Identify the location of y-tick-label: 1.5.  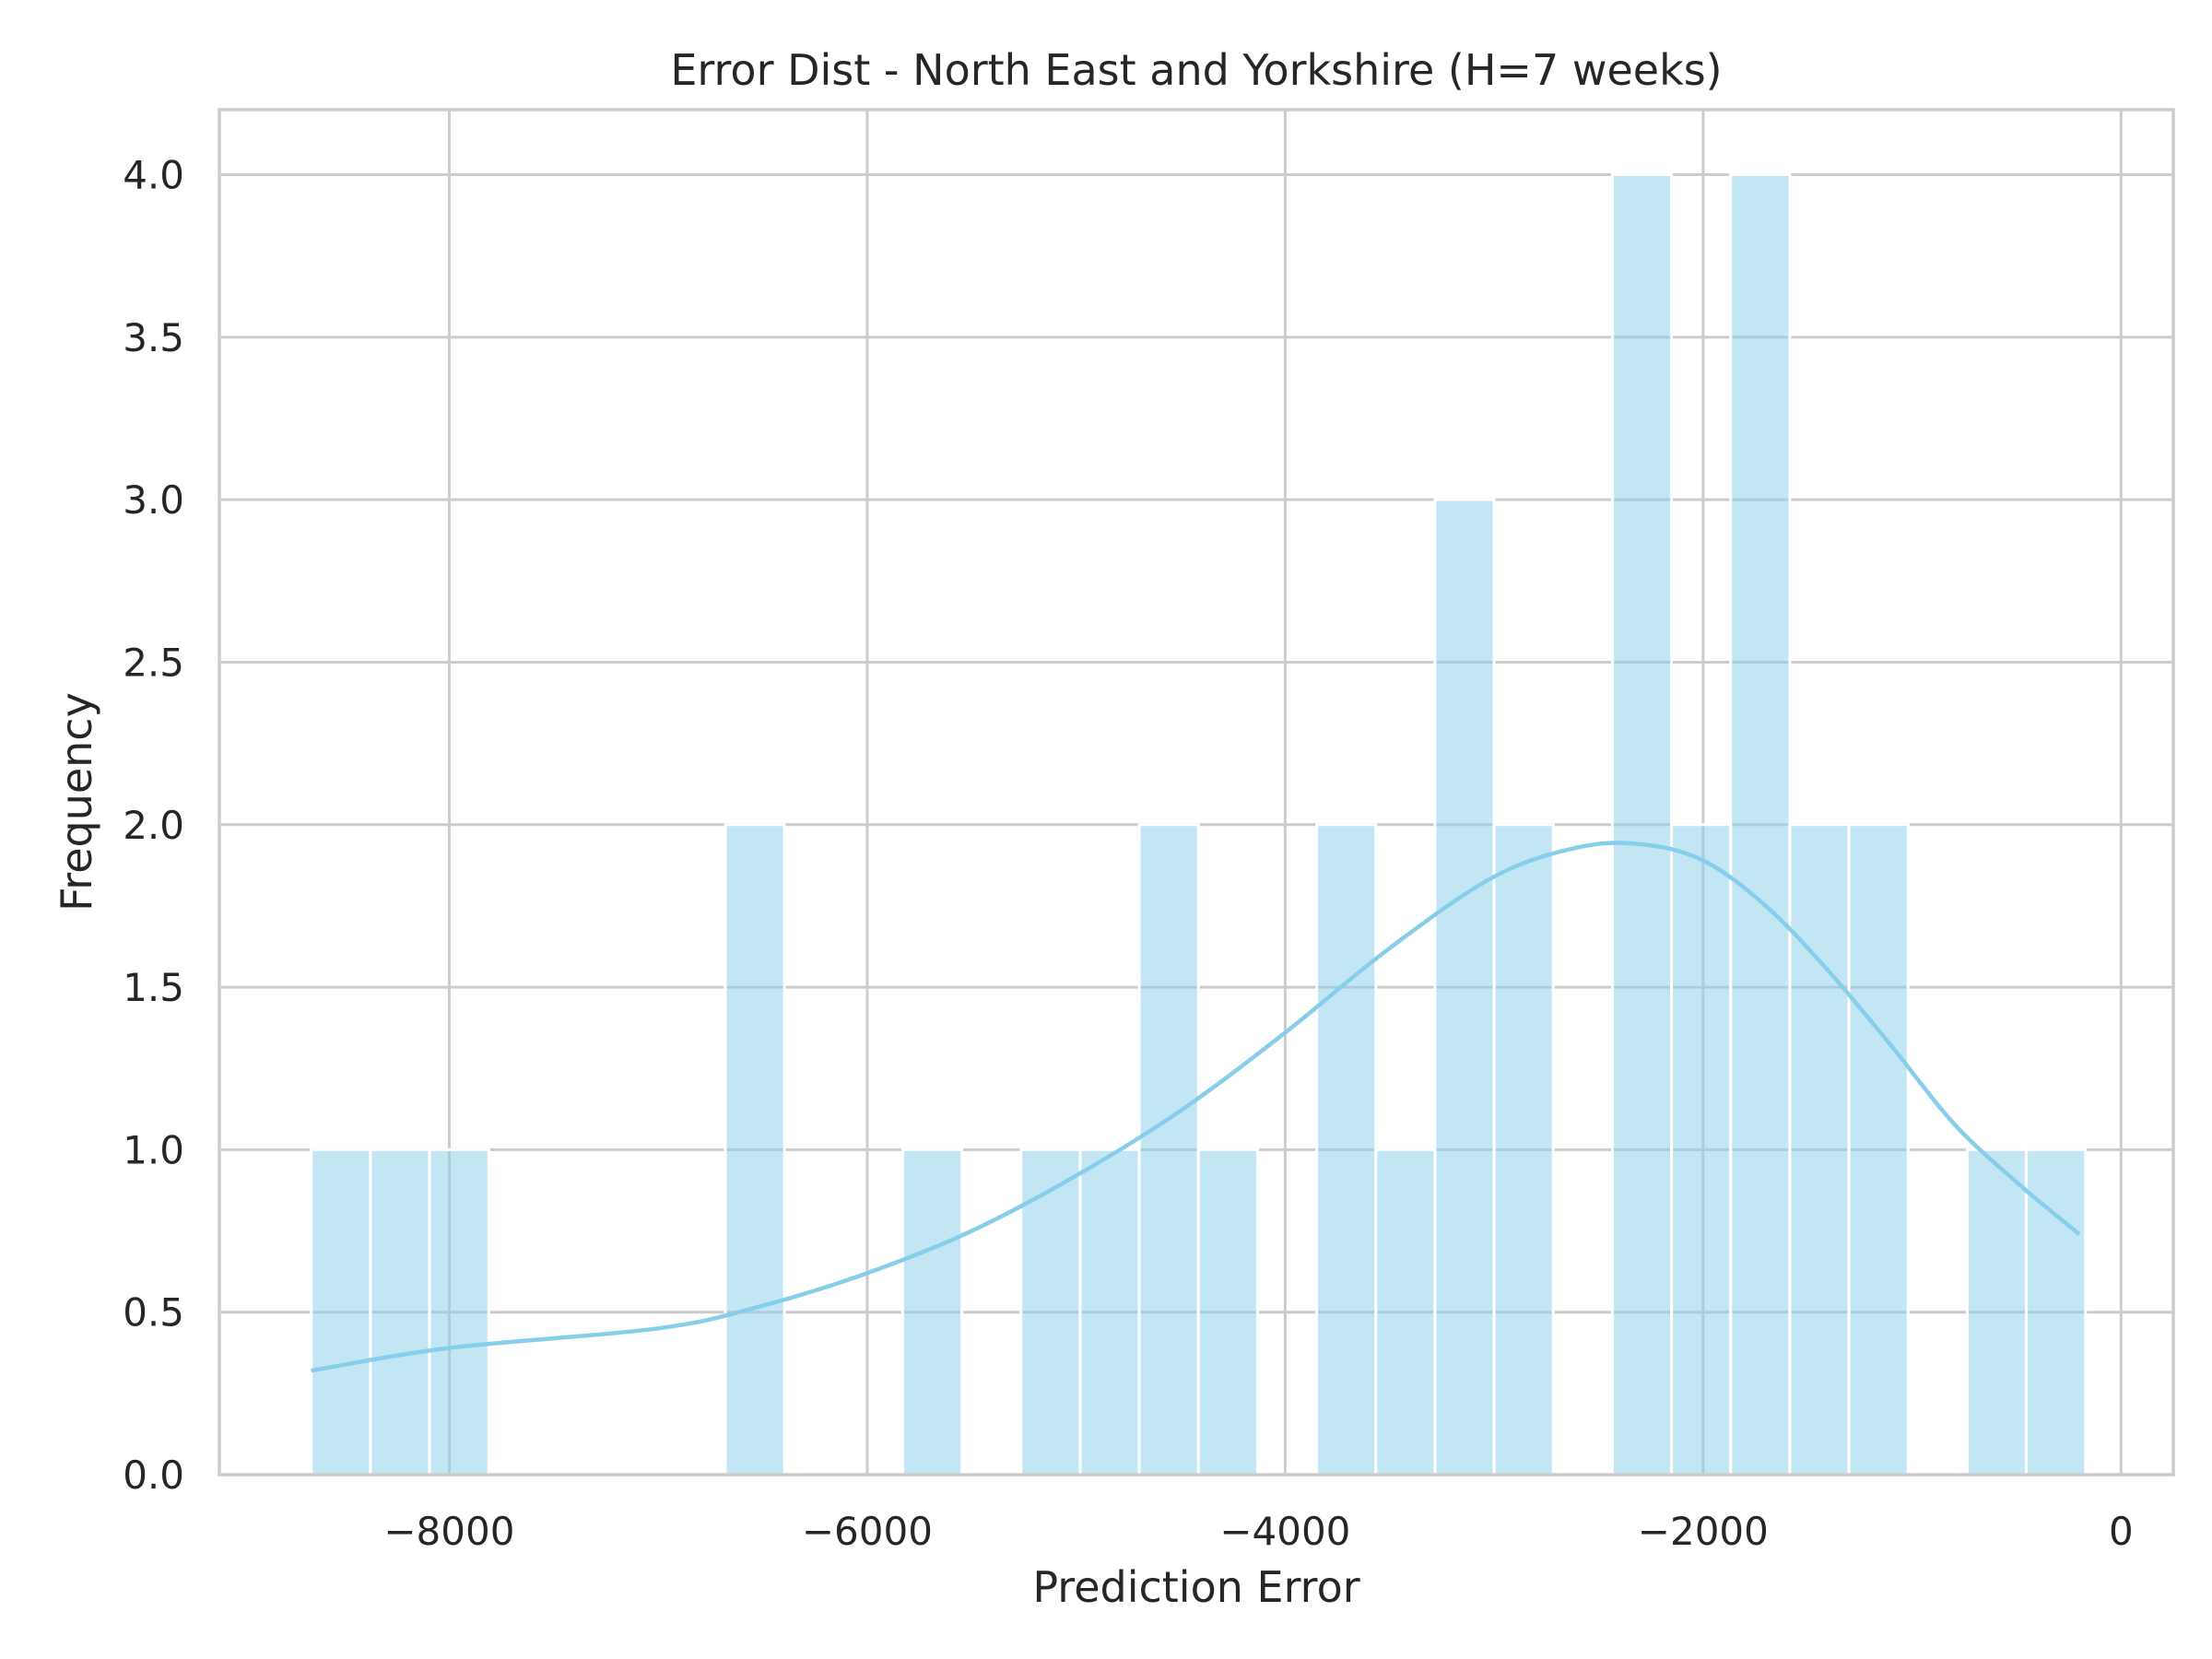
(153, 987).